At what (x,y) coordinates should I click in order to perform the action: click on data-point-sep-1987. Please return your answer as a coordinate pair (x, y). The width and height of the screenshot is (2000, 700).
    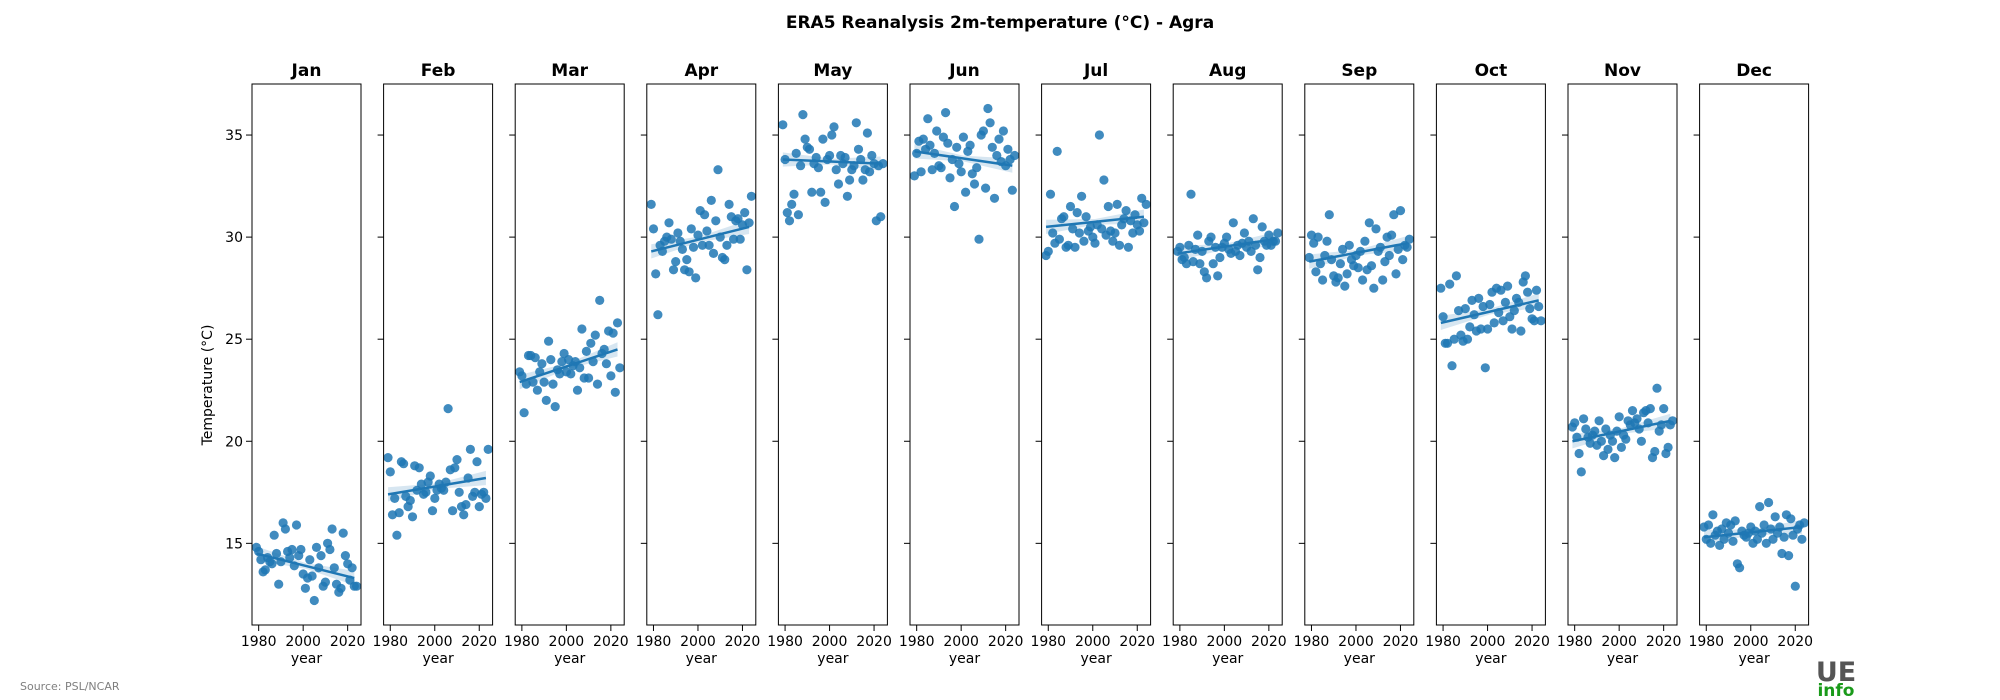
    Looking at the image, I should click on (1327, 241).